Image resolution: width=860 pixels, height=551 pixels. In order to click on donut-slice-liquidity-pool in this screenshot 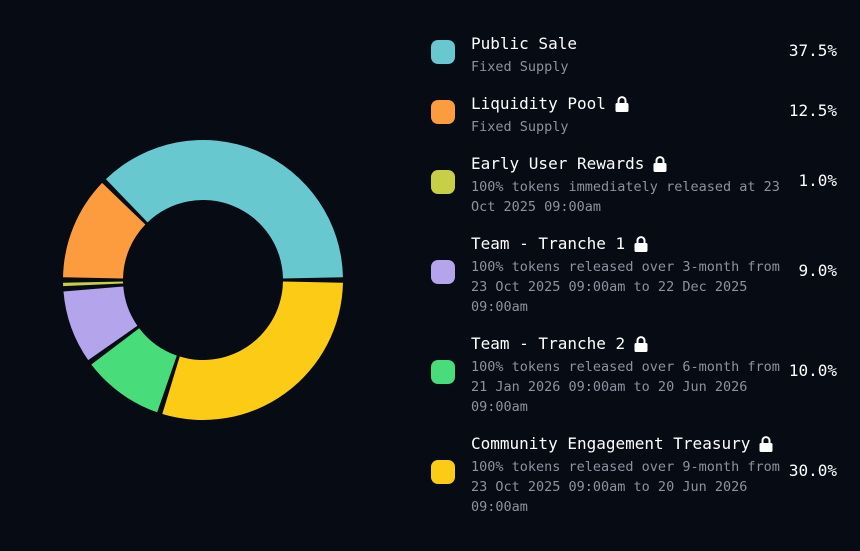, I will do `click(104, 230)`.